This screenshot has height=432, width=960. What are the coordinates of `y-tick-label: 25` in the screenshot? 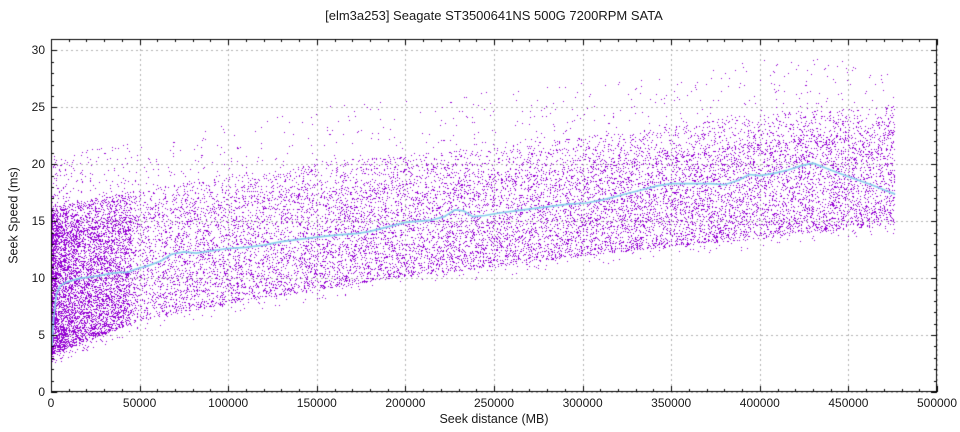 It's located at (38, 107).